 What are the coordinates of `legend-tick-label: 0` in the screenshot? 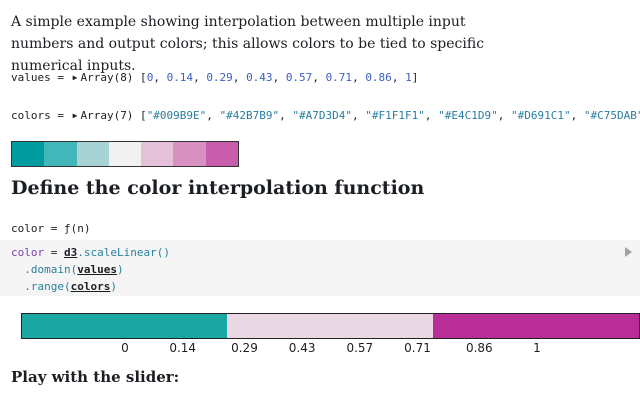 It's located at (125, 348).